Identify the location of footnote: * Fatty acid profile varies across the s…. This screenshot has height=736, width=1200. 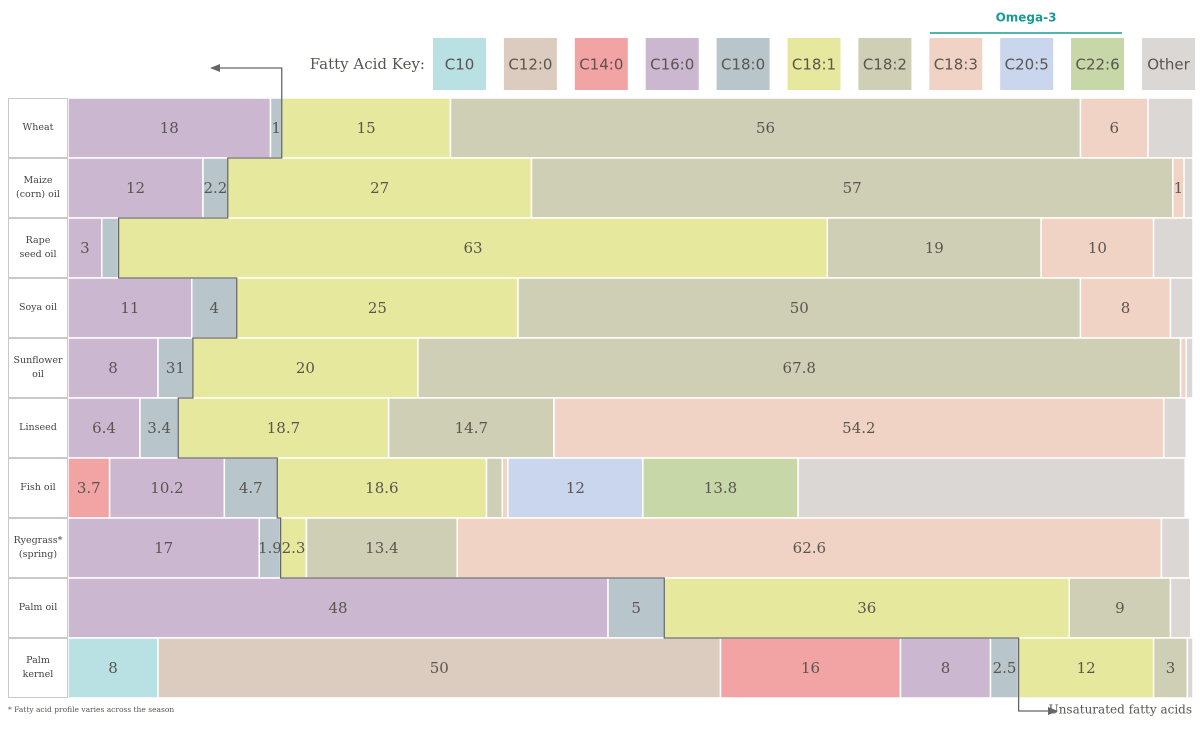
(91, 709).